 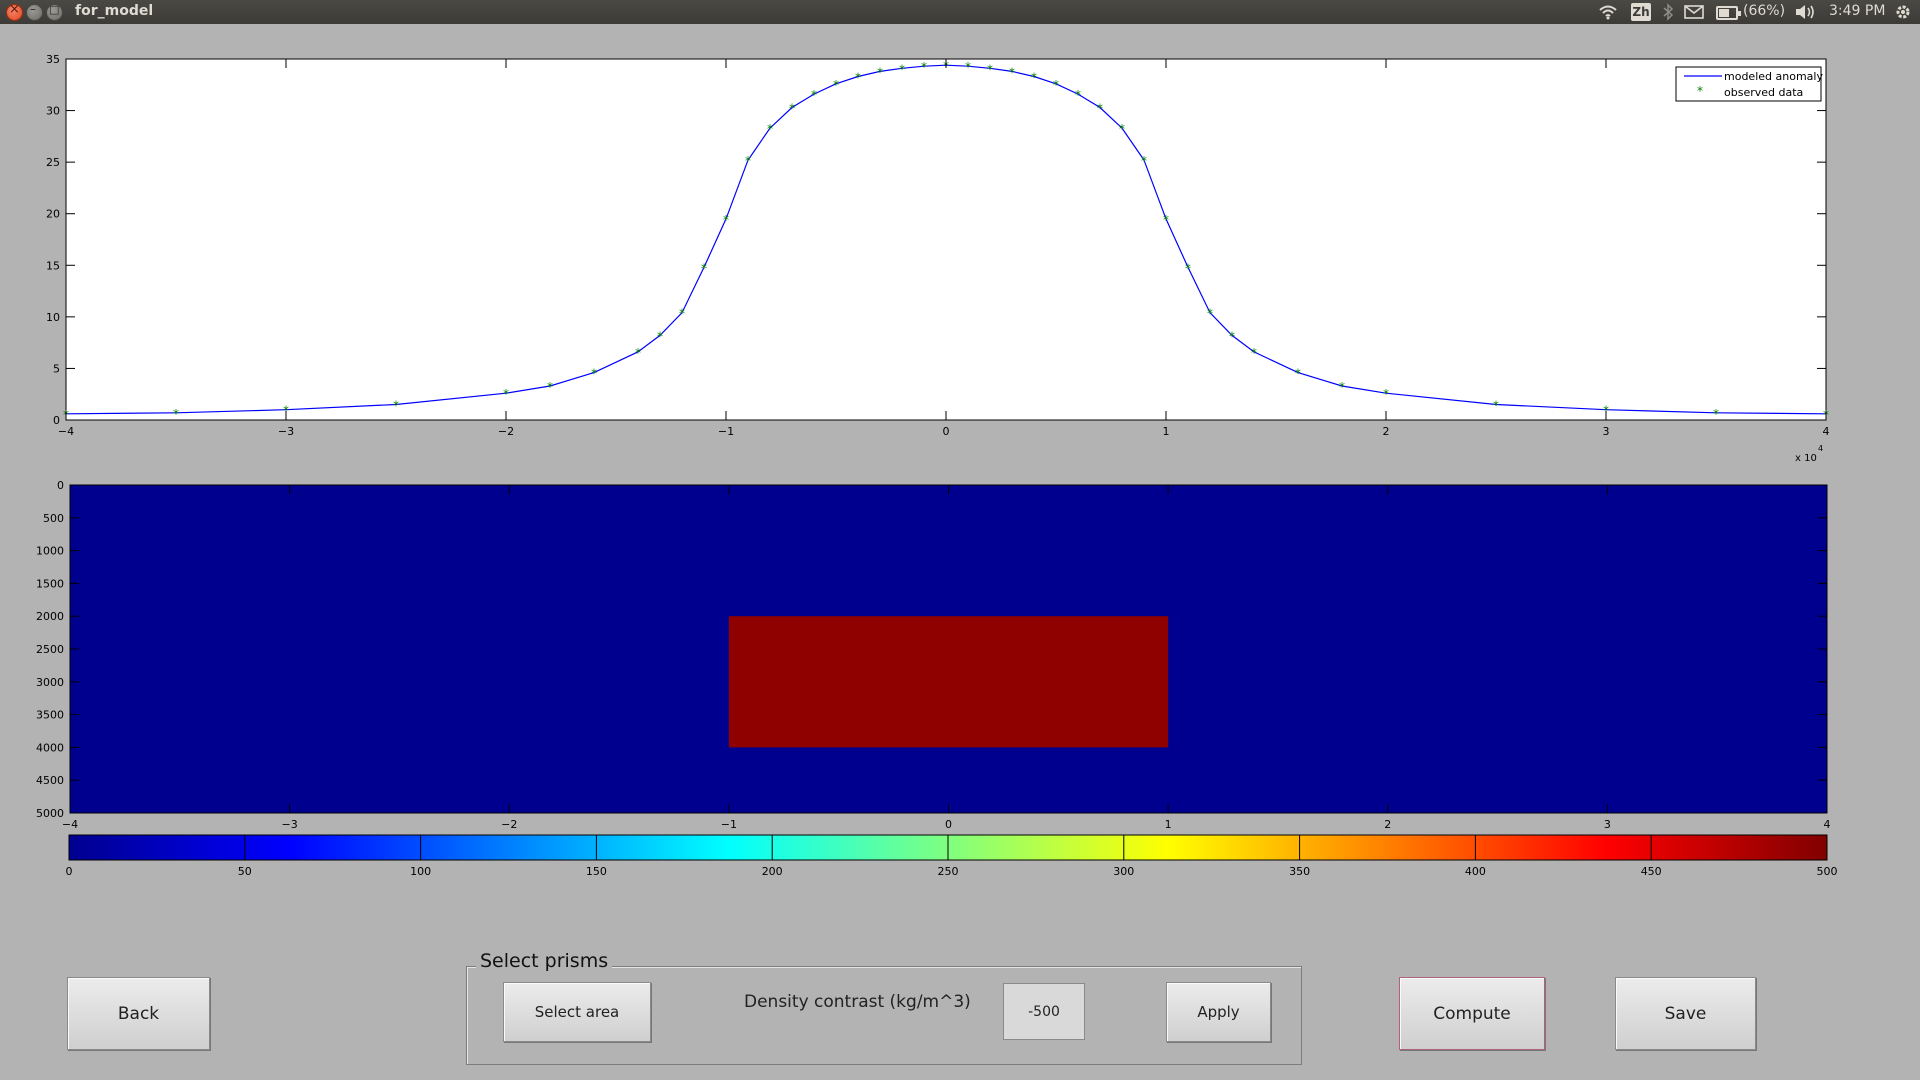 I want to click on hm-x-tick-label: −1, so click(x=729, y=824).